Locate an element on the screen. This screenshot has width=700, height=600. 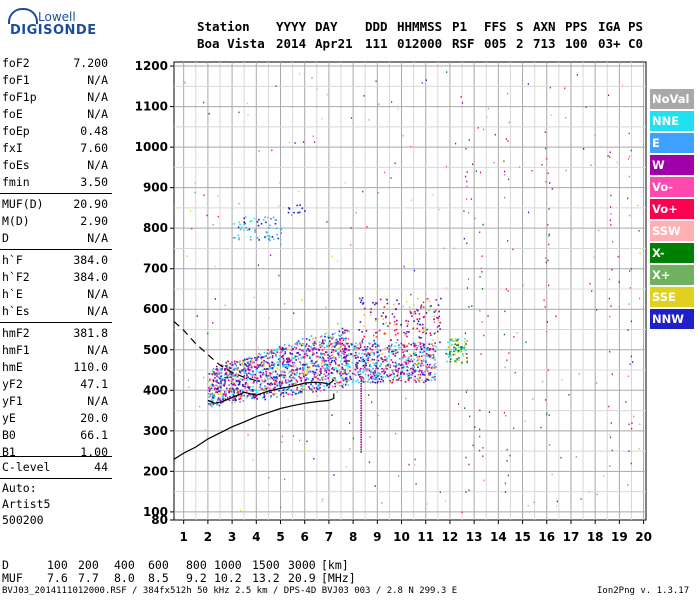
param-key: h`F2 is located at coordinates (16, 277).